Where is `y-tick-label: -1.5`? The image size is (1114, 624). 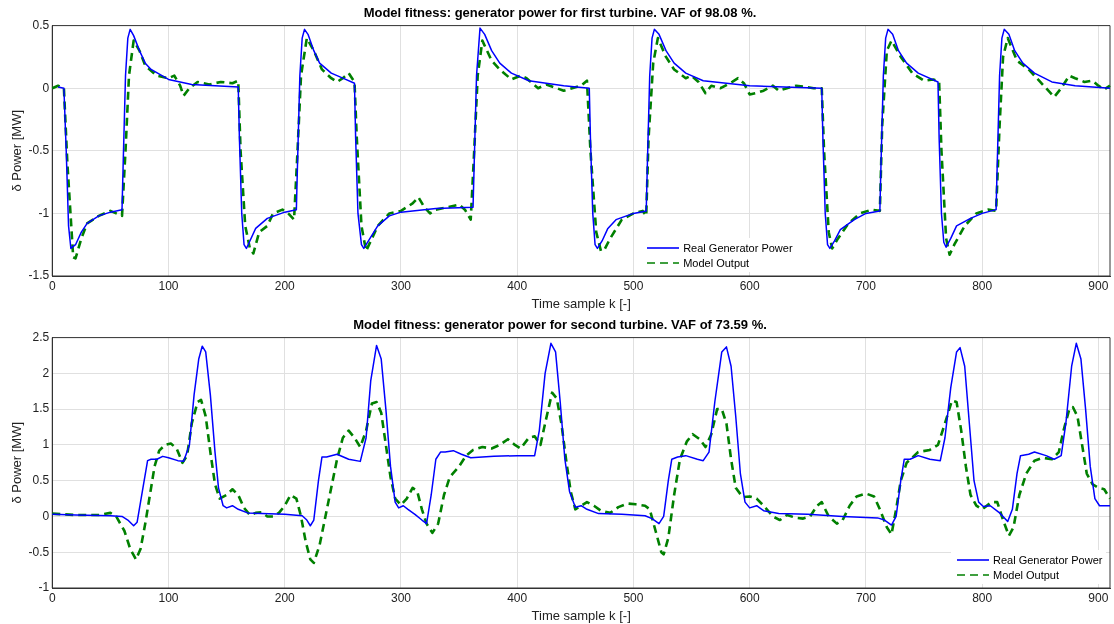
y-tick-label: -1.5 is located at coordinates (39, 275).